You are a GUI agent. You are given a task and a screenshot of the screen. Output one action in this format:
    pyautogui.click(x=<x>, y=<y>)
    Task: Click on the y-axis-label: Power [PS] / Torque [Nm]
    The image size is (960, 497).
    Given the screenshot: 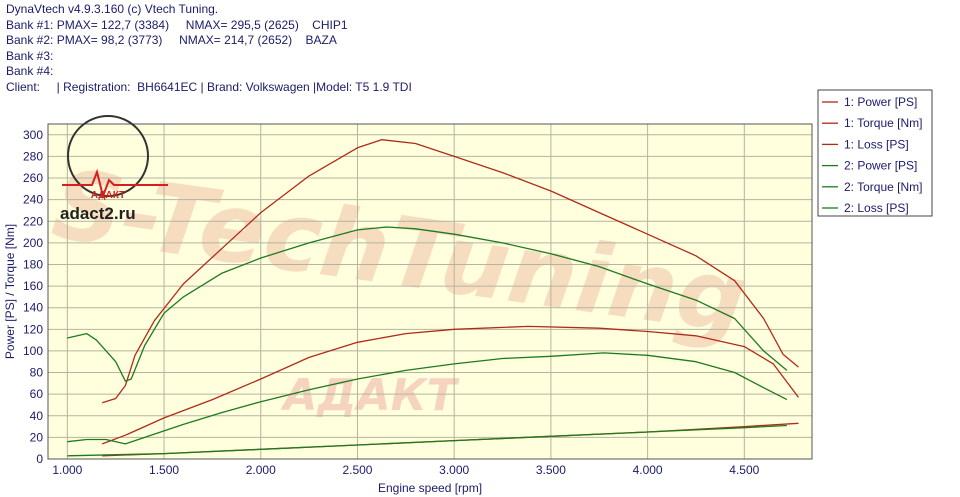 What is the action you would take?
    pyautogui.click(x=10, y=291)
    